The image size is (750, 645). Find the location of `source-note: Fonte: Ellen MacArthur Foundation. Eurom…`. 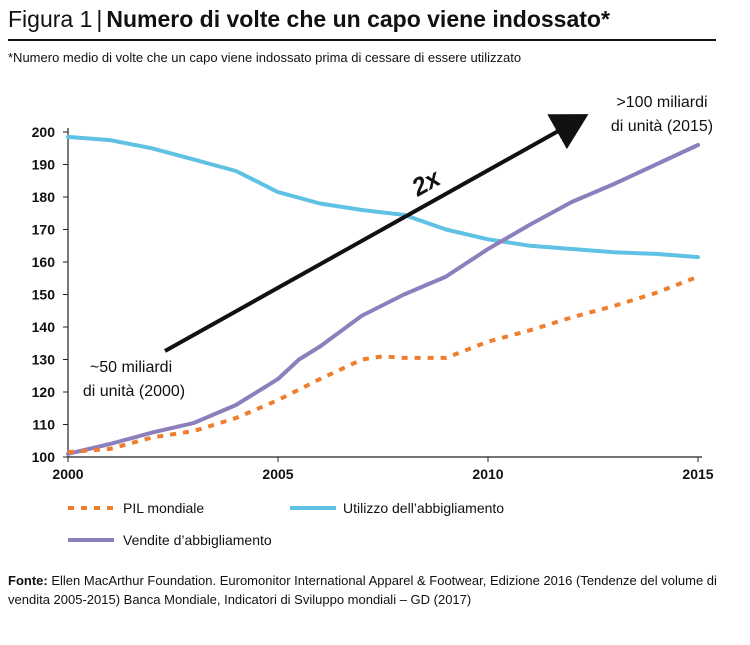

source-note: Fonte: Ellen MacArthur Foundation. Eurom… is located at coordinates (368, 590).